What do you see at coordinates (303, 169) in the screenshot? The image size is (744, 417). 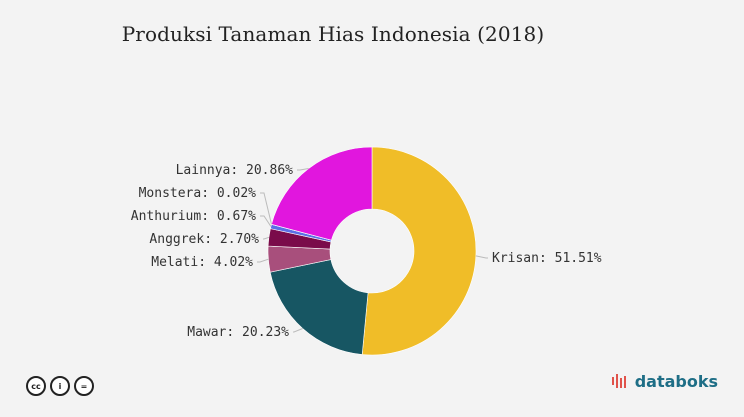 I see `leader-line-lainnya` at bounding box center [303, 169].